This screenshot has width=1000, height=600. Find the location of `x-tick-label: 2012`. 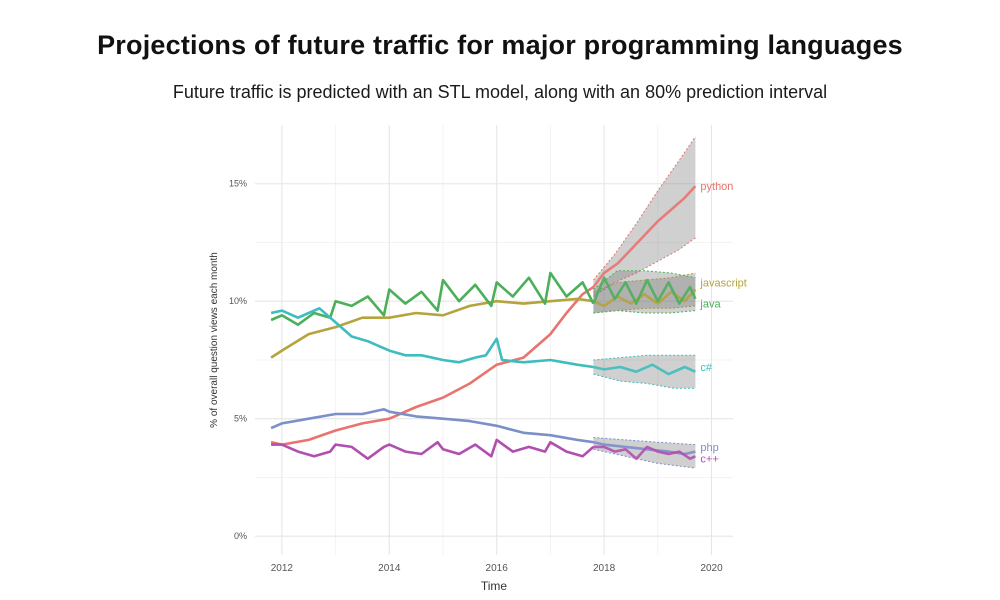

x-tick-label: 2012 is located at coordinates (282, 568).